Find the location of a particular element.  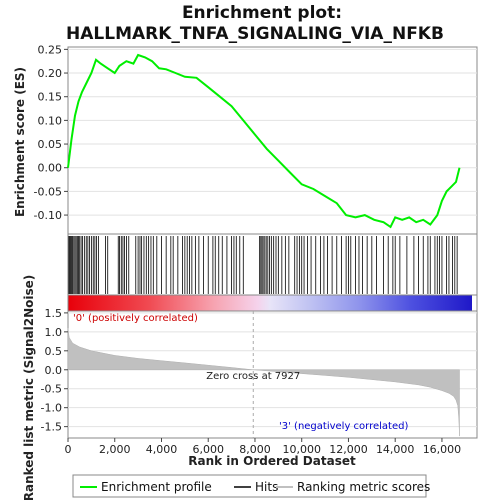

chart-title-line2: HALLMARK_TNFA_SIGNALING_VIA_NFKB is located at coordinates (255, 34).